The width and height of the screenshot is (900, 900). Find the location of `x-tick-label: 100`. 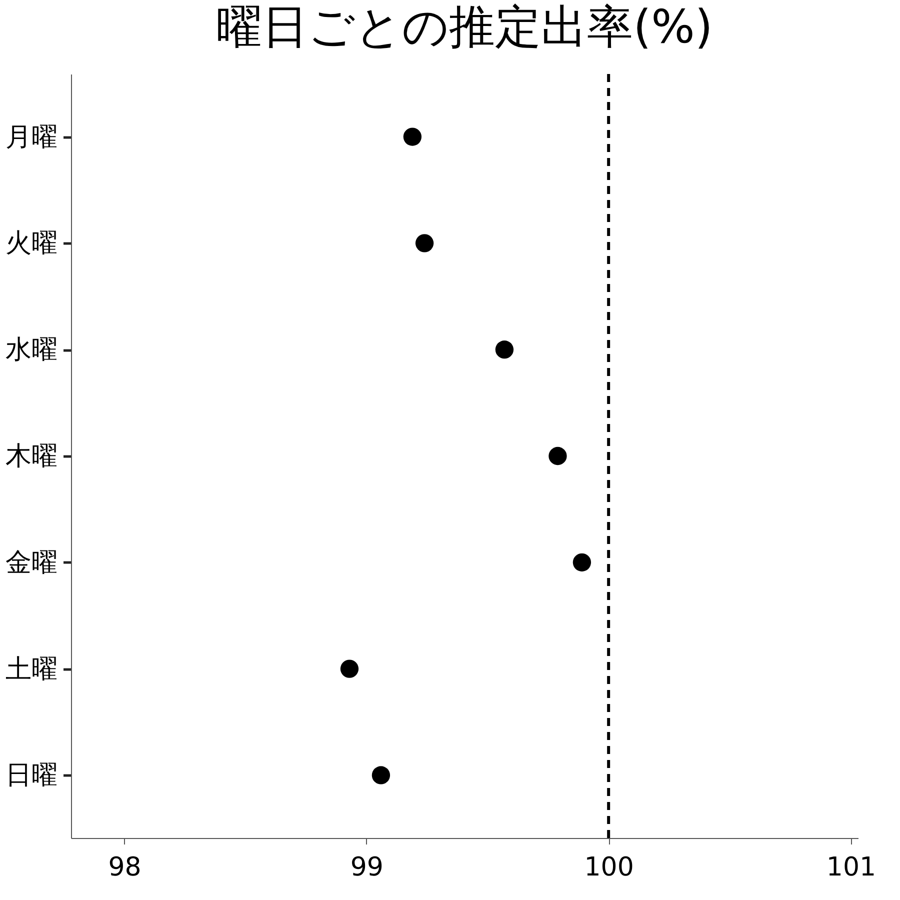

x-tick-label: 100 is located at coordinates (609, 867).